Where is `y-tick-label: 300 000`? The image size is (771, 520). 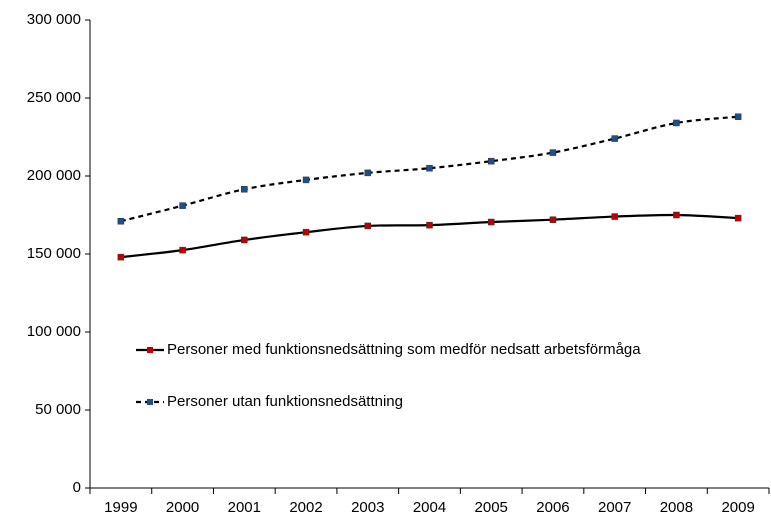 y-tick-label: 300 000 is located at coordinates (54, 19).